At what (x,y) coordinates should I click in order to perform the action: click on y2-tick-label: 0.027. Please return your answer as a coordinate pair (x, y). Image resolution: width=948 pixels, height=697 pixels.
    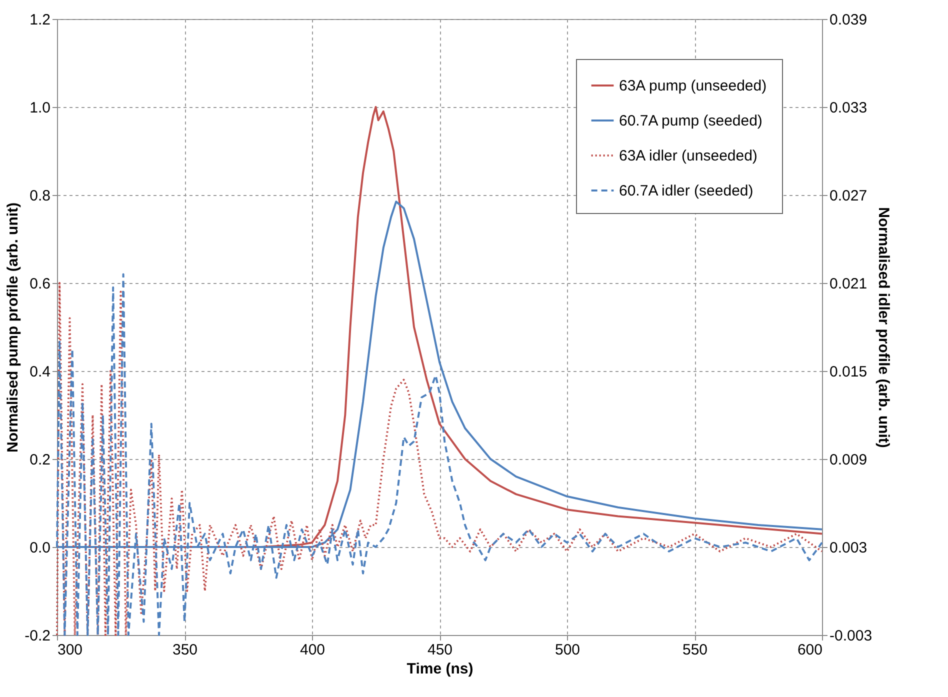
    Looking at the image, I should click on (849, 196).